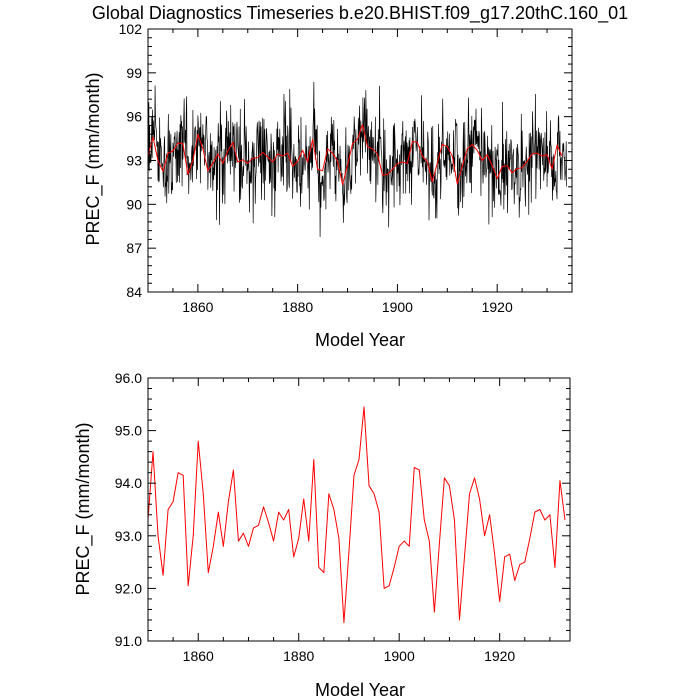 The height and width of the screenshot is (700, 700). I want to click on y-tick-label: 96, so click(134, 117).